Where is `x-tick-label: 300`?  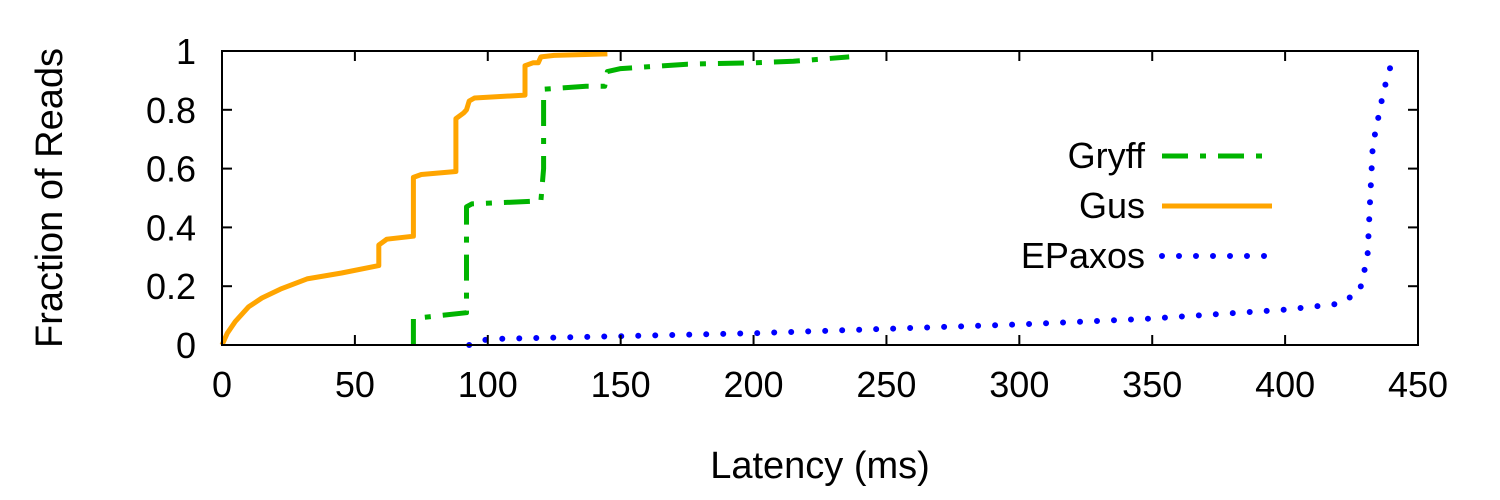 x-tick-label: 300 is located at coordinates (1019, 384).